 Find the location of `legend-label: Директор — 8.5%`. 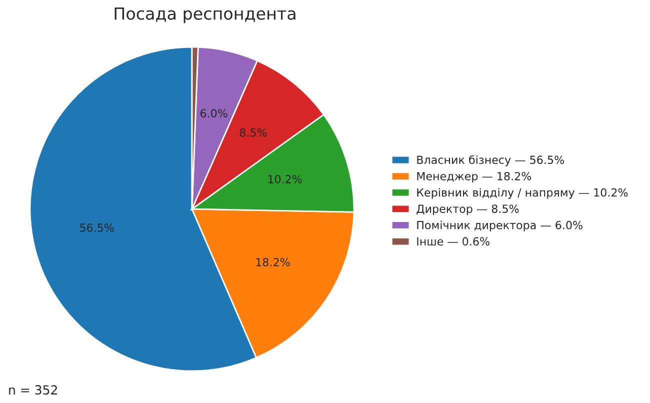

legend-label: Директор — 8.5% is located at coordinates (467, 210).